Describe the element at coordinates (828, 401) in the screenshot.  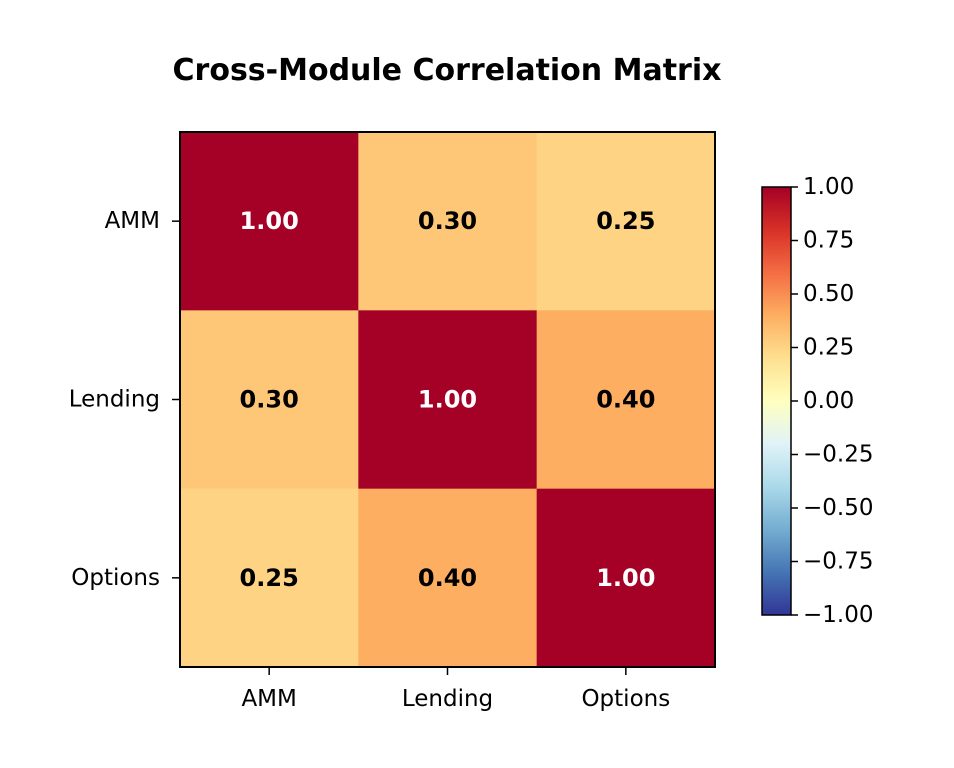
I see `colorbar-tick-label: 0.00` at that location.